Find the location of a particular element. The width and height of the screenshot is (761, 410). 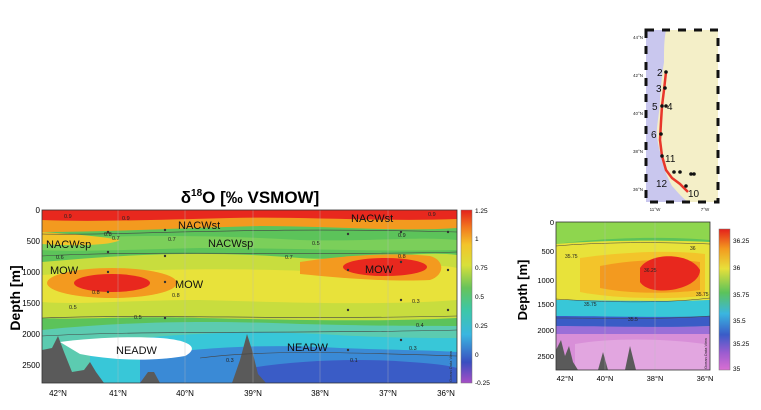

chart2-field is located at coordinates (633, 296).